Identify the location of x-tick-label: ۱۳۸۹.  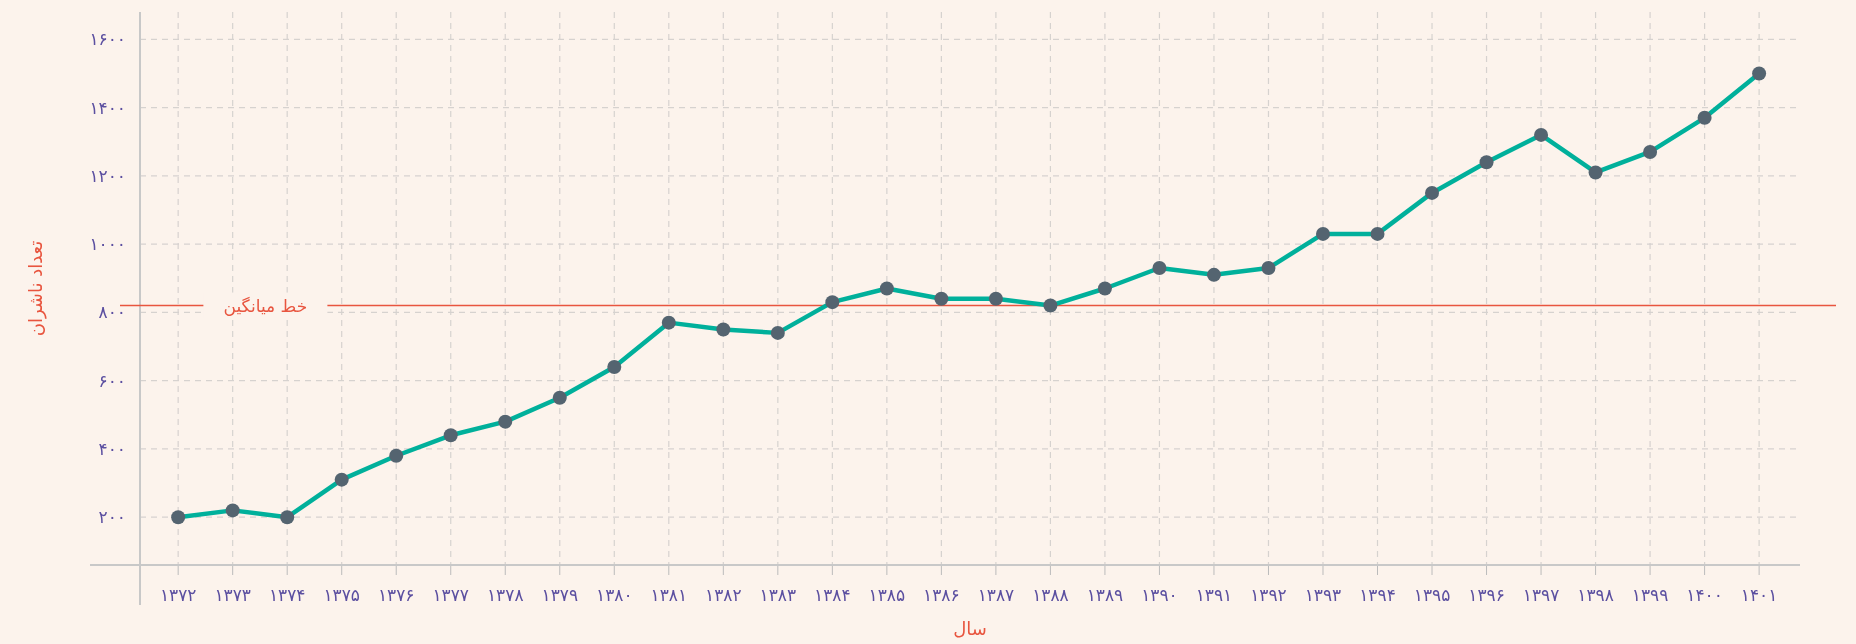
(1105, 595).